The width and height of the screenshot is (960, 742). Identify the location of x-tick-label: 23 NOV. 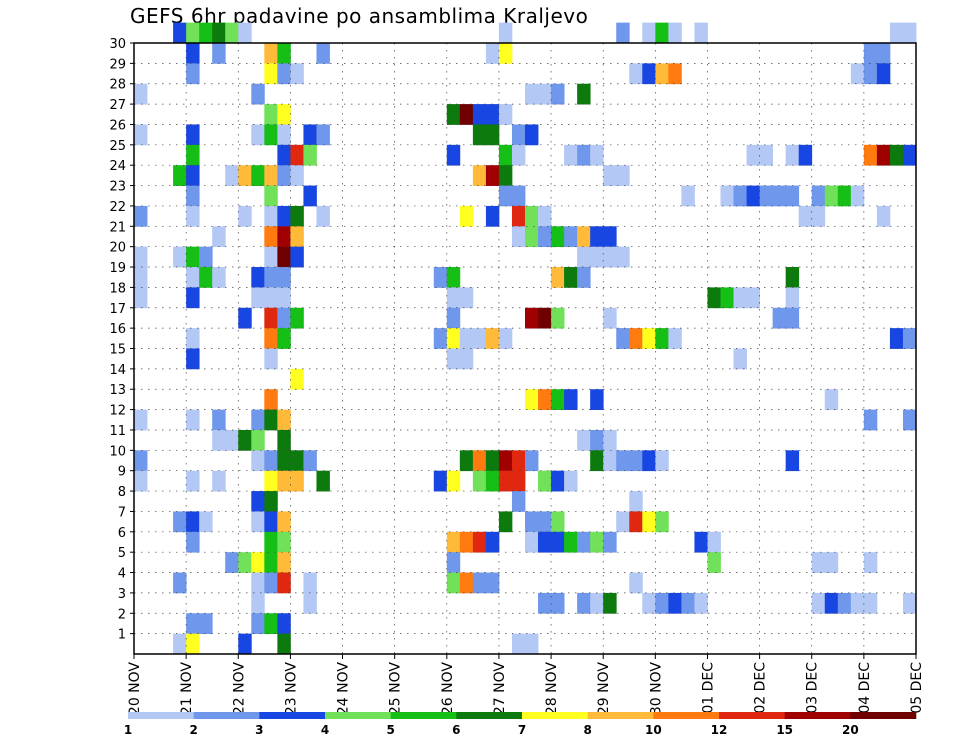
(291, 689).